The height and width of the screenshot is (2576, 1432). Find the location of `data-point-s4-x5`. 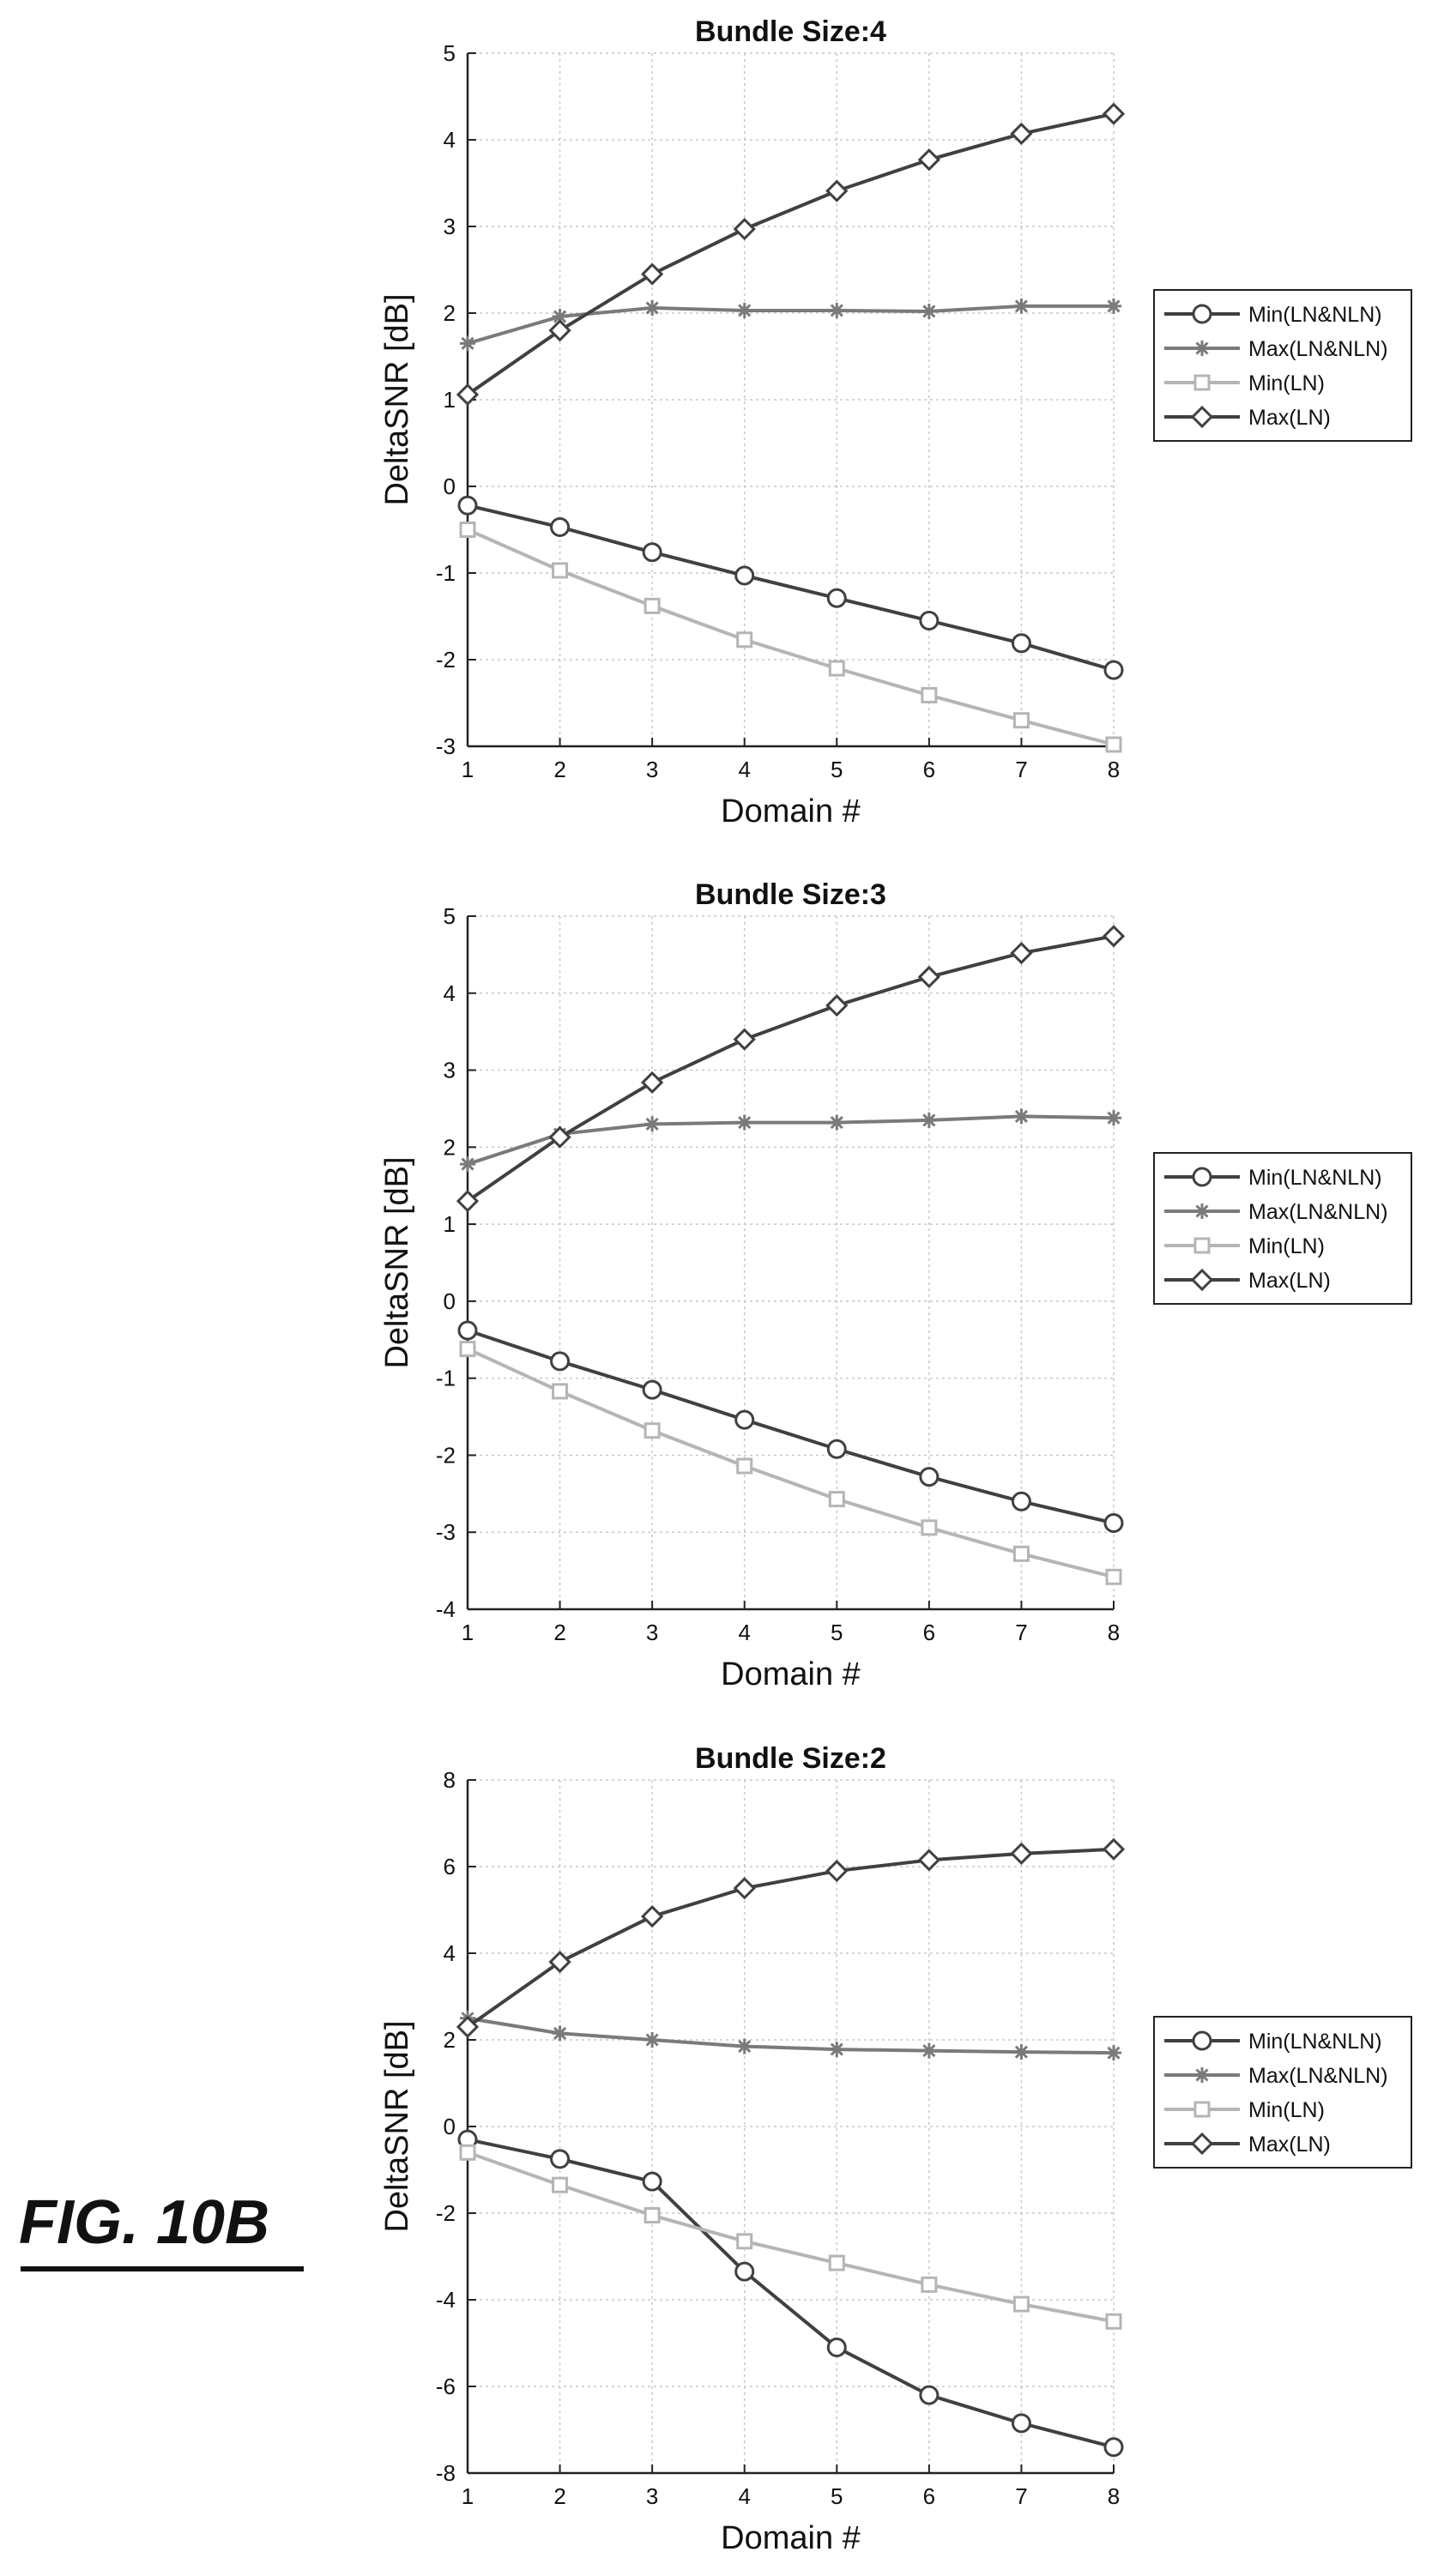

data-point-s4-x5 is located at coordinates (837, 1871).